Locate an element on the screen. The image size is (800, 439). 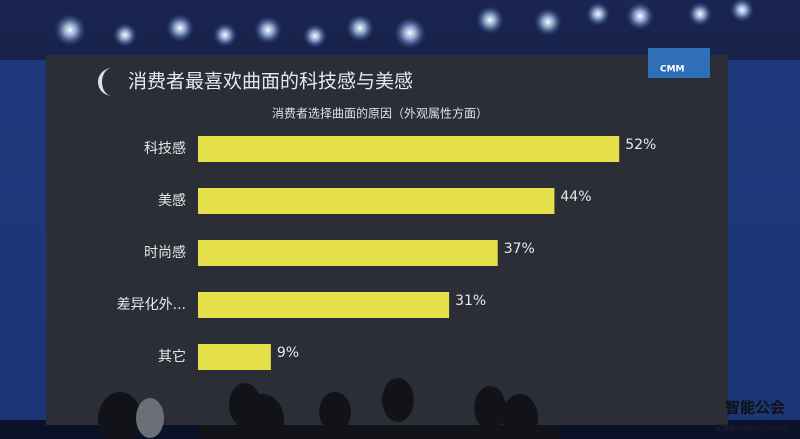
value-label: 9% is located at coordinates (288, 353).